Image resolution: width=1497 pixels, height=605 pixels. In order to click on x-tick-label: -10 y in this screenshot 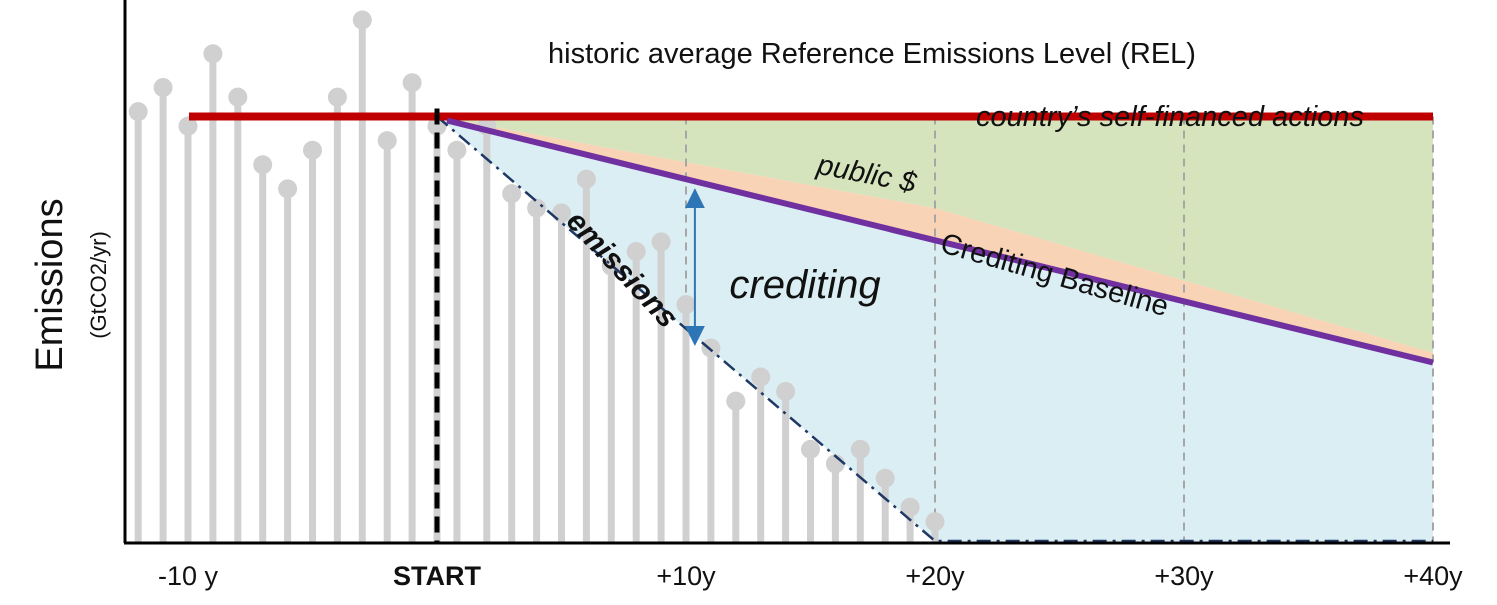, I will do `click(188, 576)`.